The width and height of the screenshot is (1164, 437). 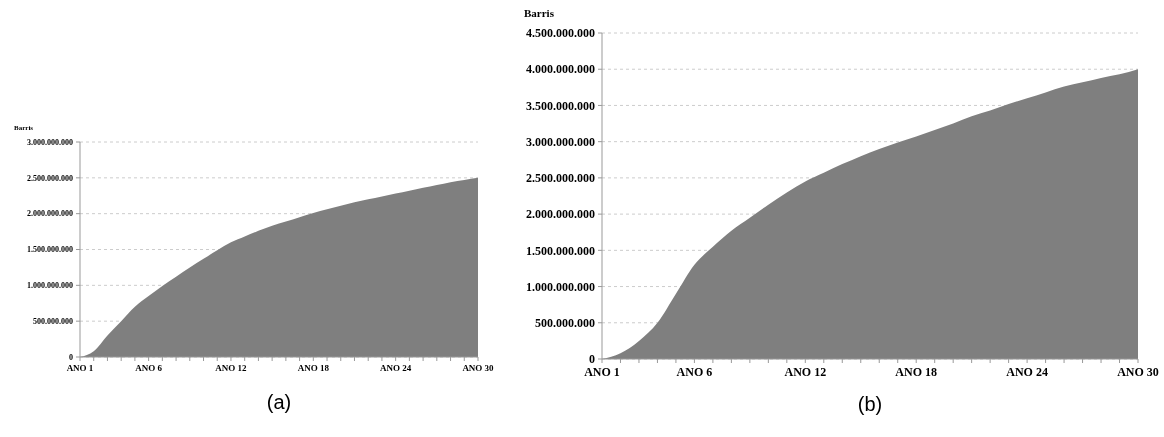 I want to click on y-axis-title: Barris, so click(x=539, y=13).